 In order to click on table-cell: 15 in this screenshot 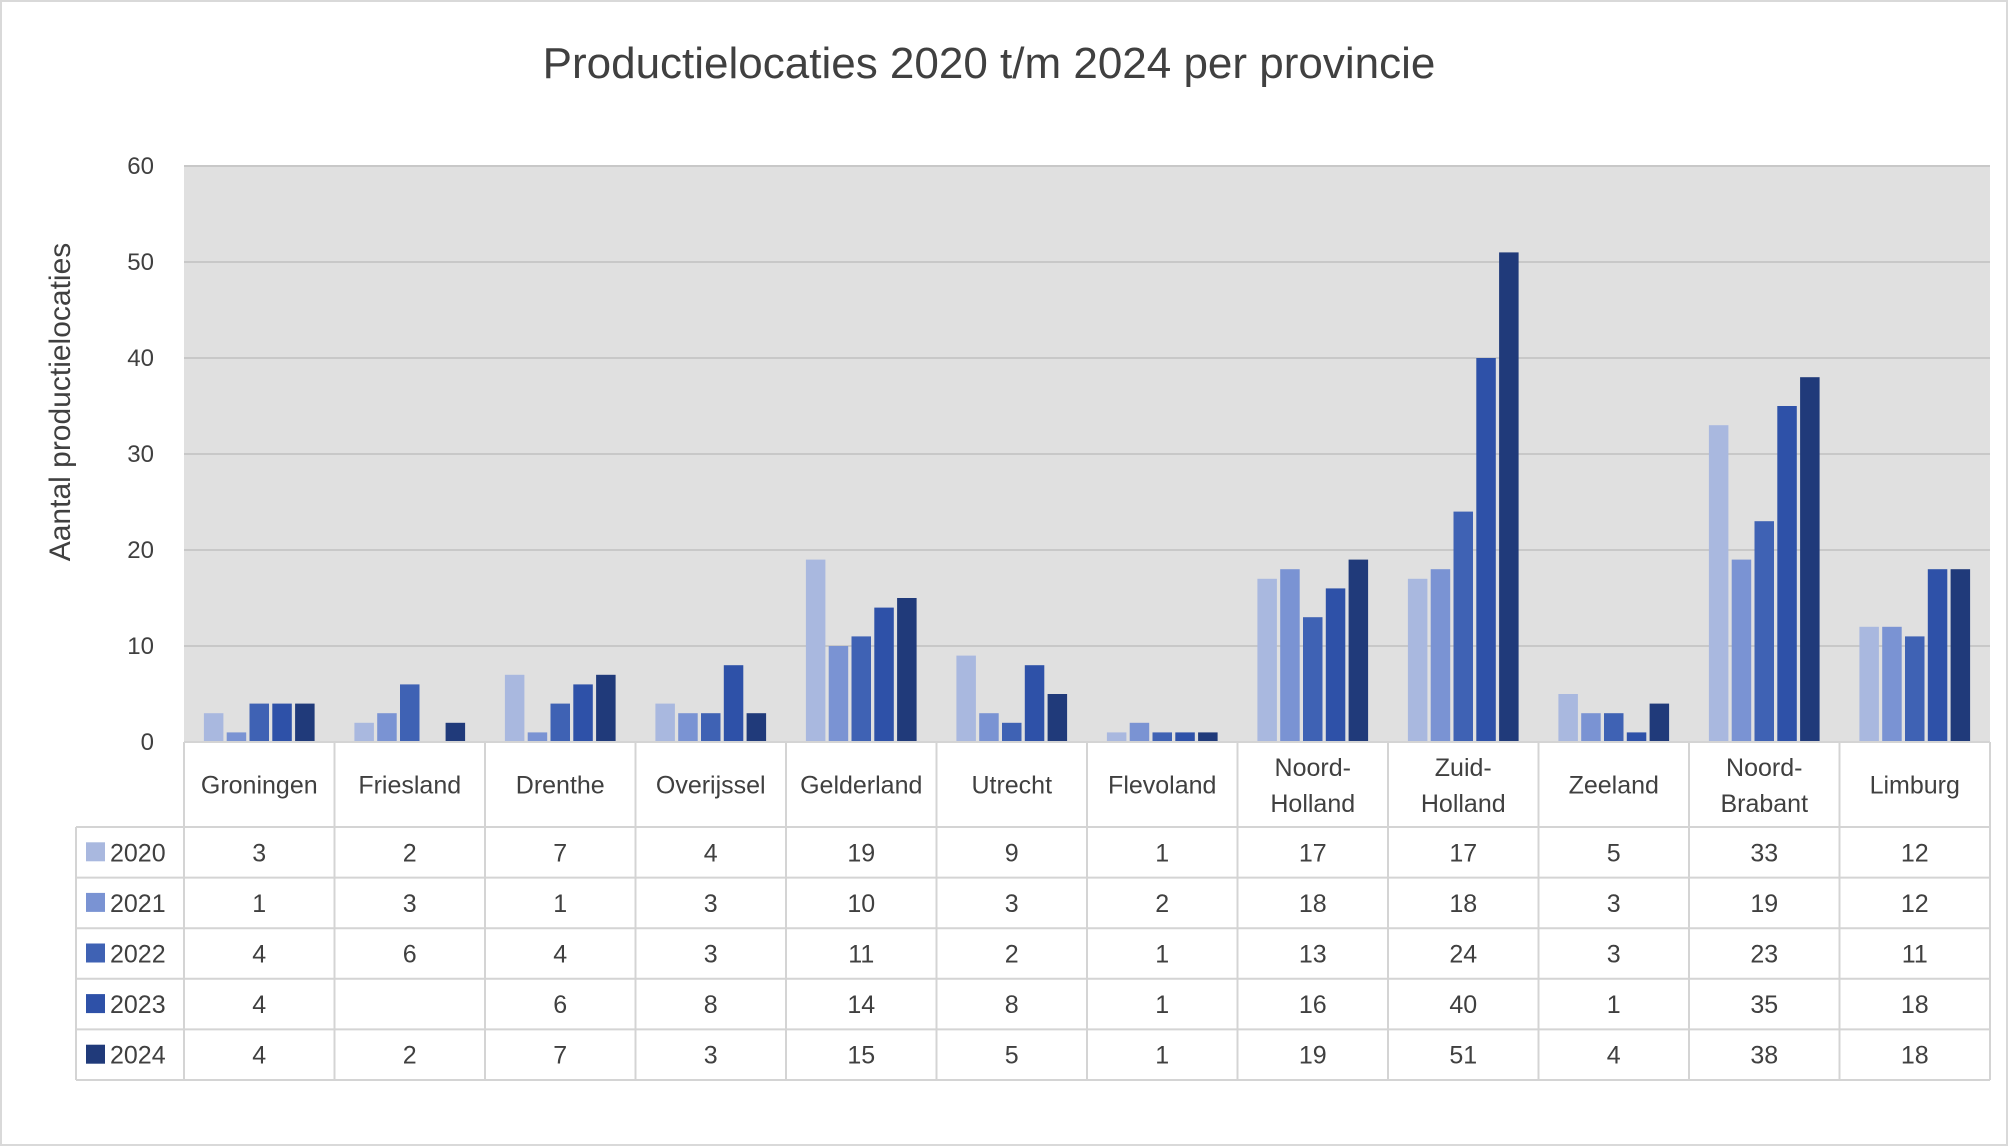, I will do `click(861, 1056)`.